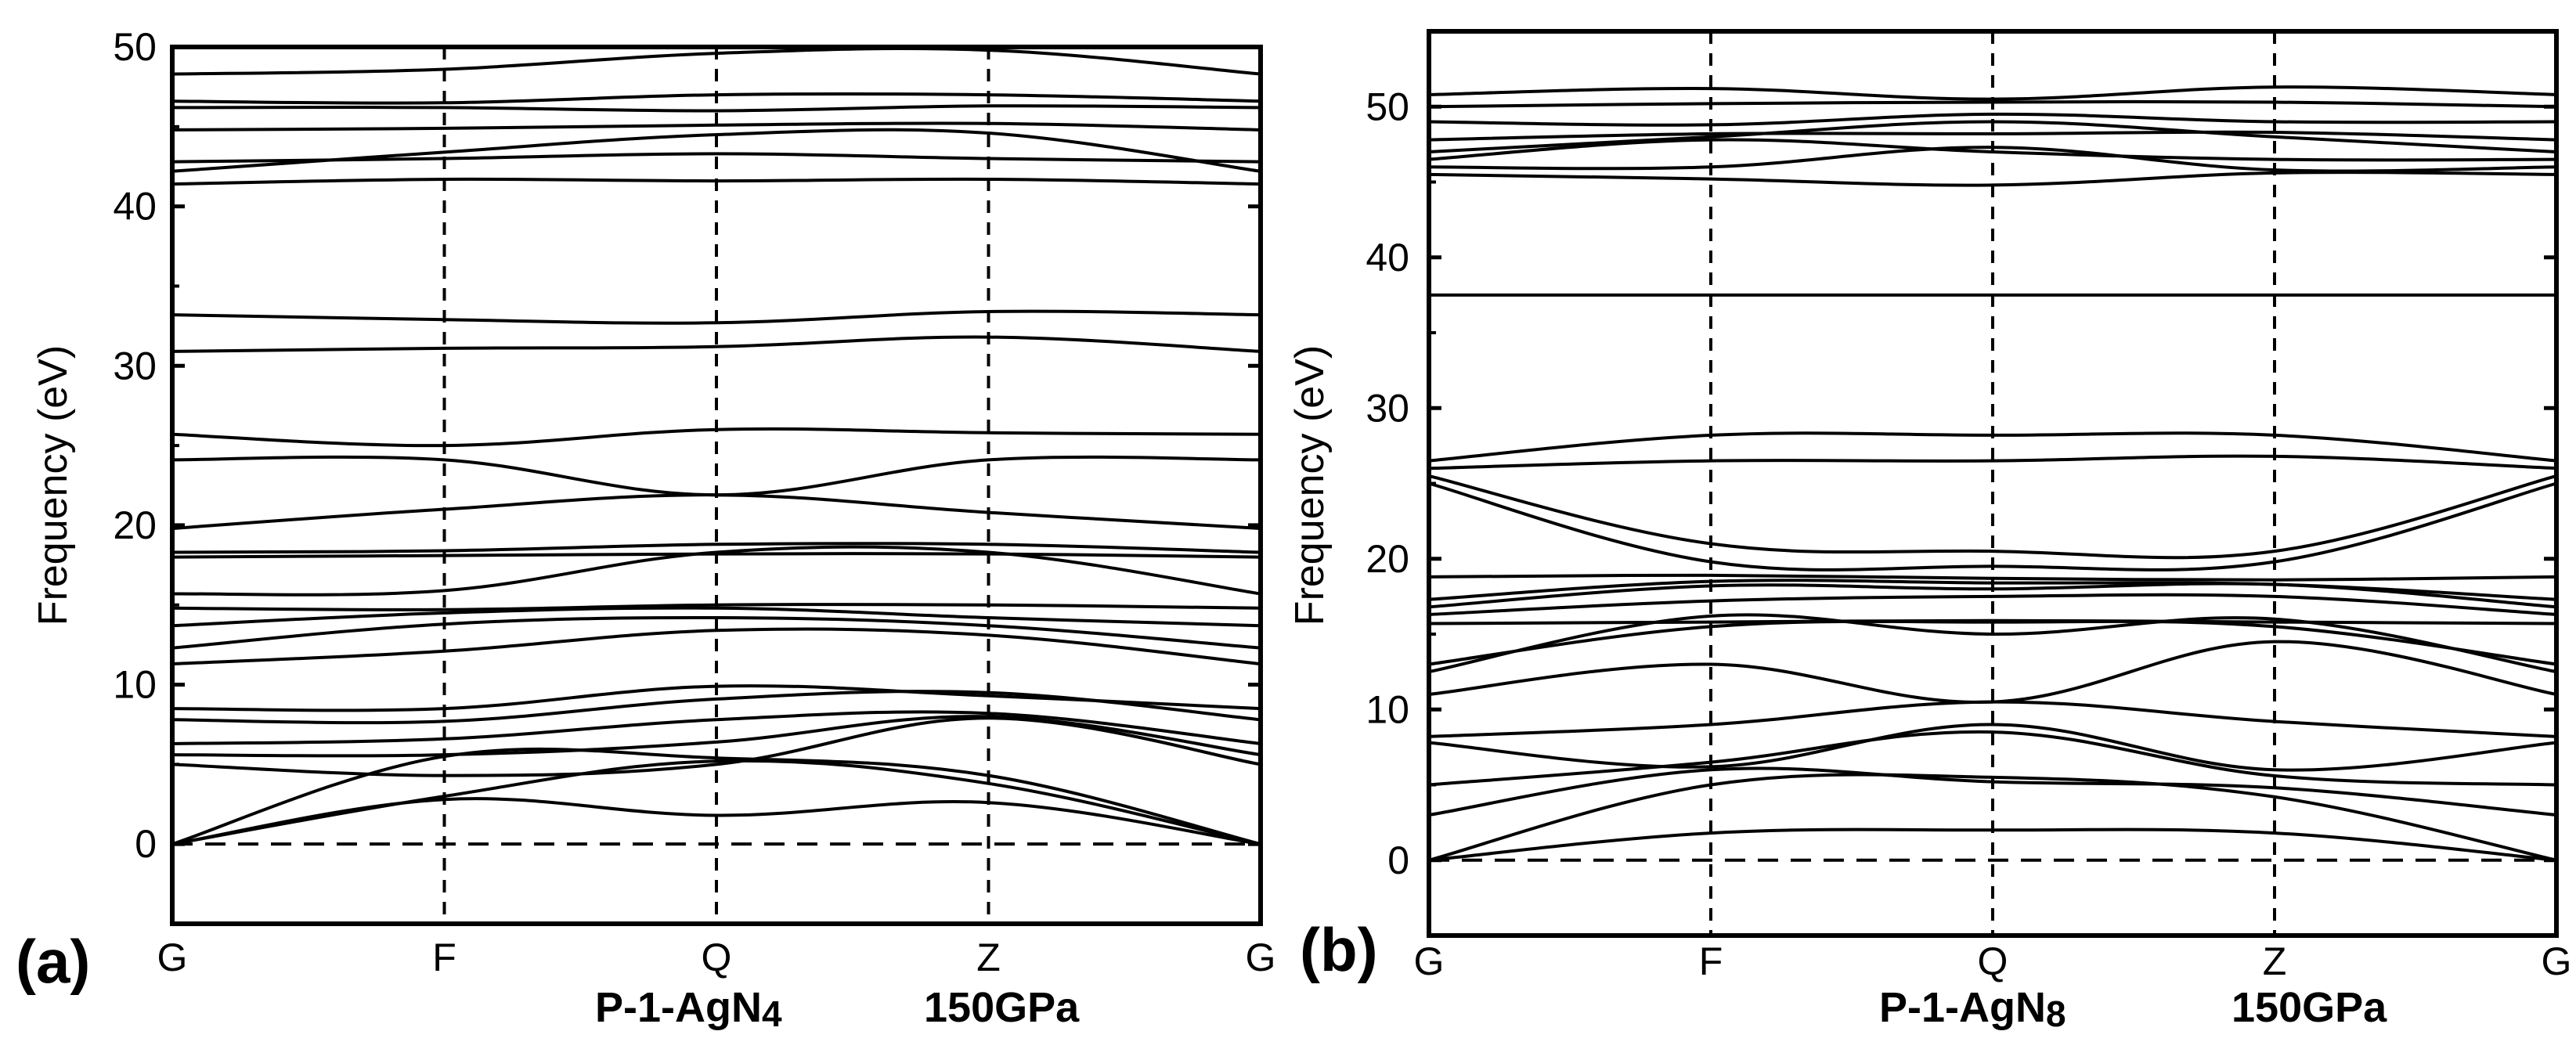 The image size is (2576, 1060). Describe the element at coordinates (172, 957) in the screenshot. I see `panel-a-xtick-label-0: G` at that location.